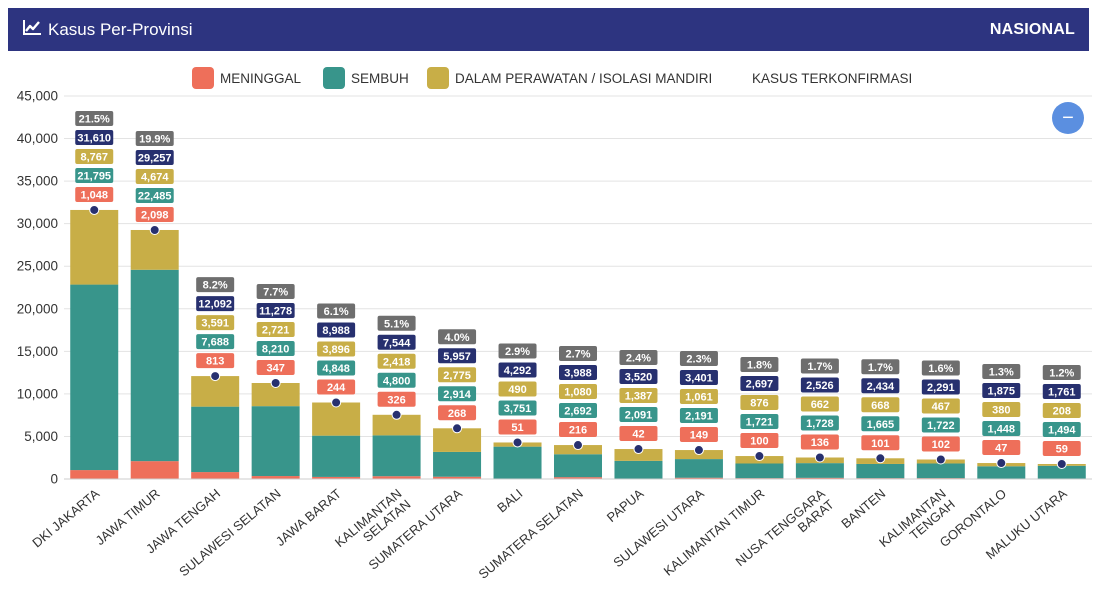 This screenshot has height=606, width=1095. What do you see at coordinates (246, 78) in the screenshot?
I see `legend-item-meninggal: MENINGGAL` at bounding box center [246, 78].